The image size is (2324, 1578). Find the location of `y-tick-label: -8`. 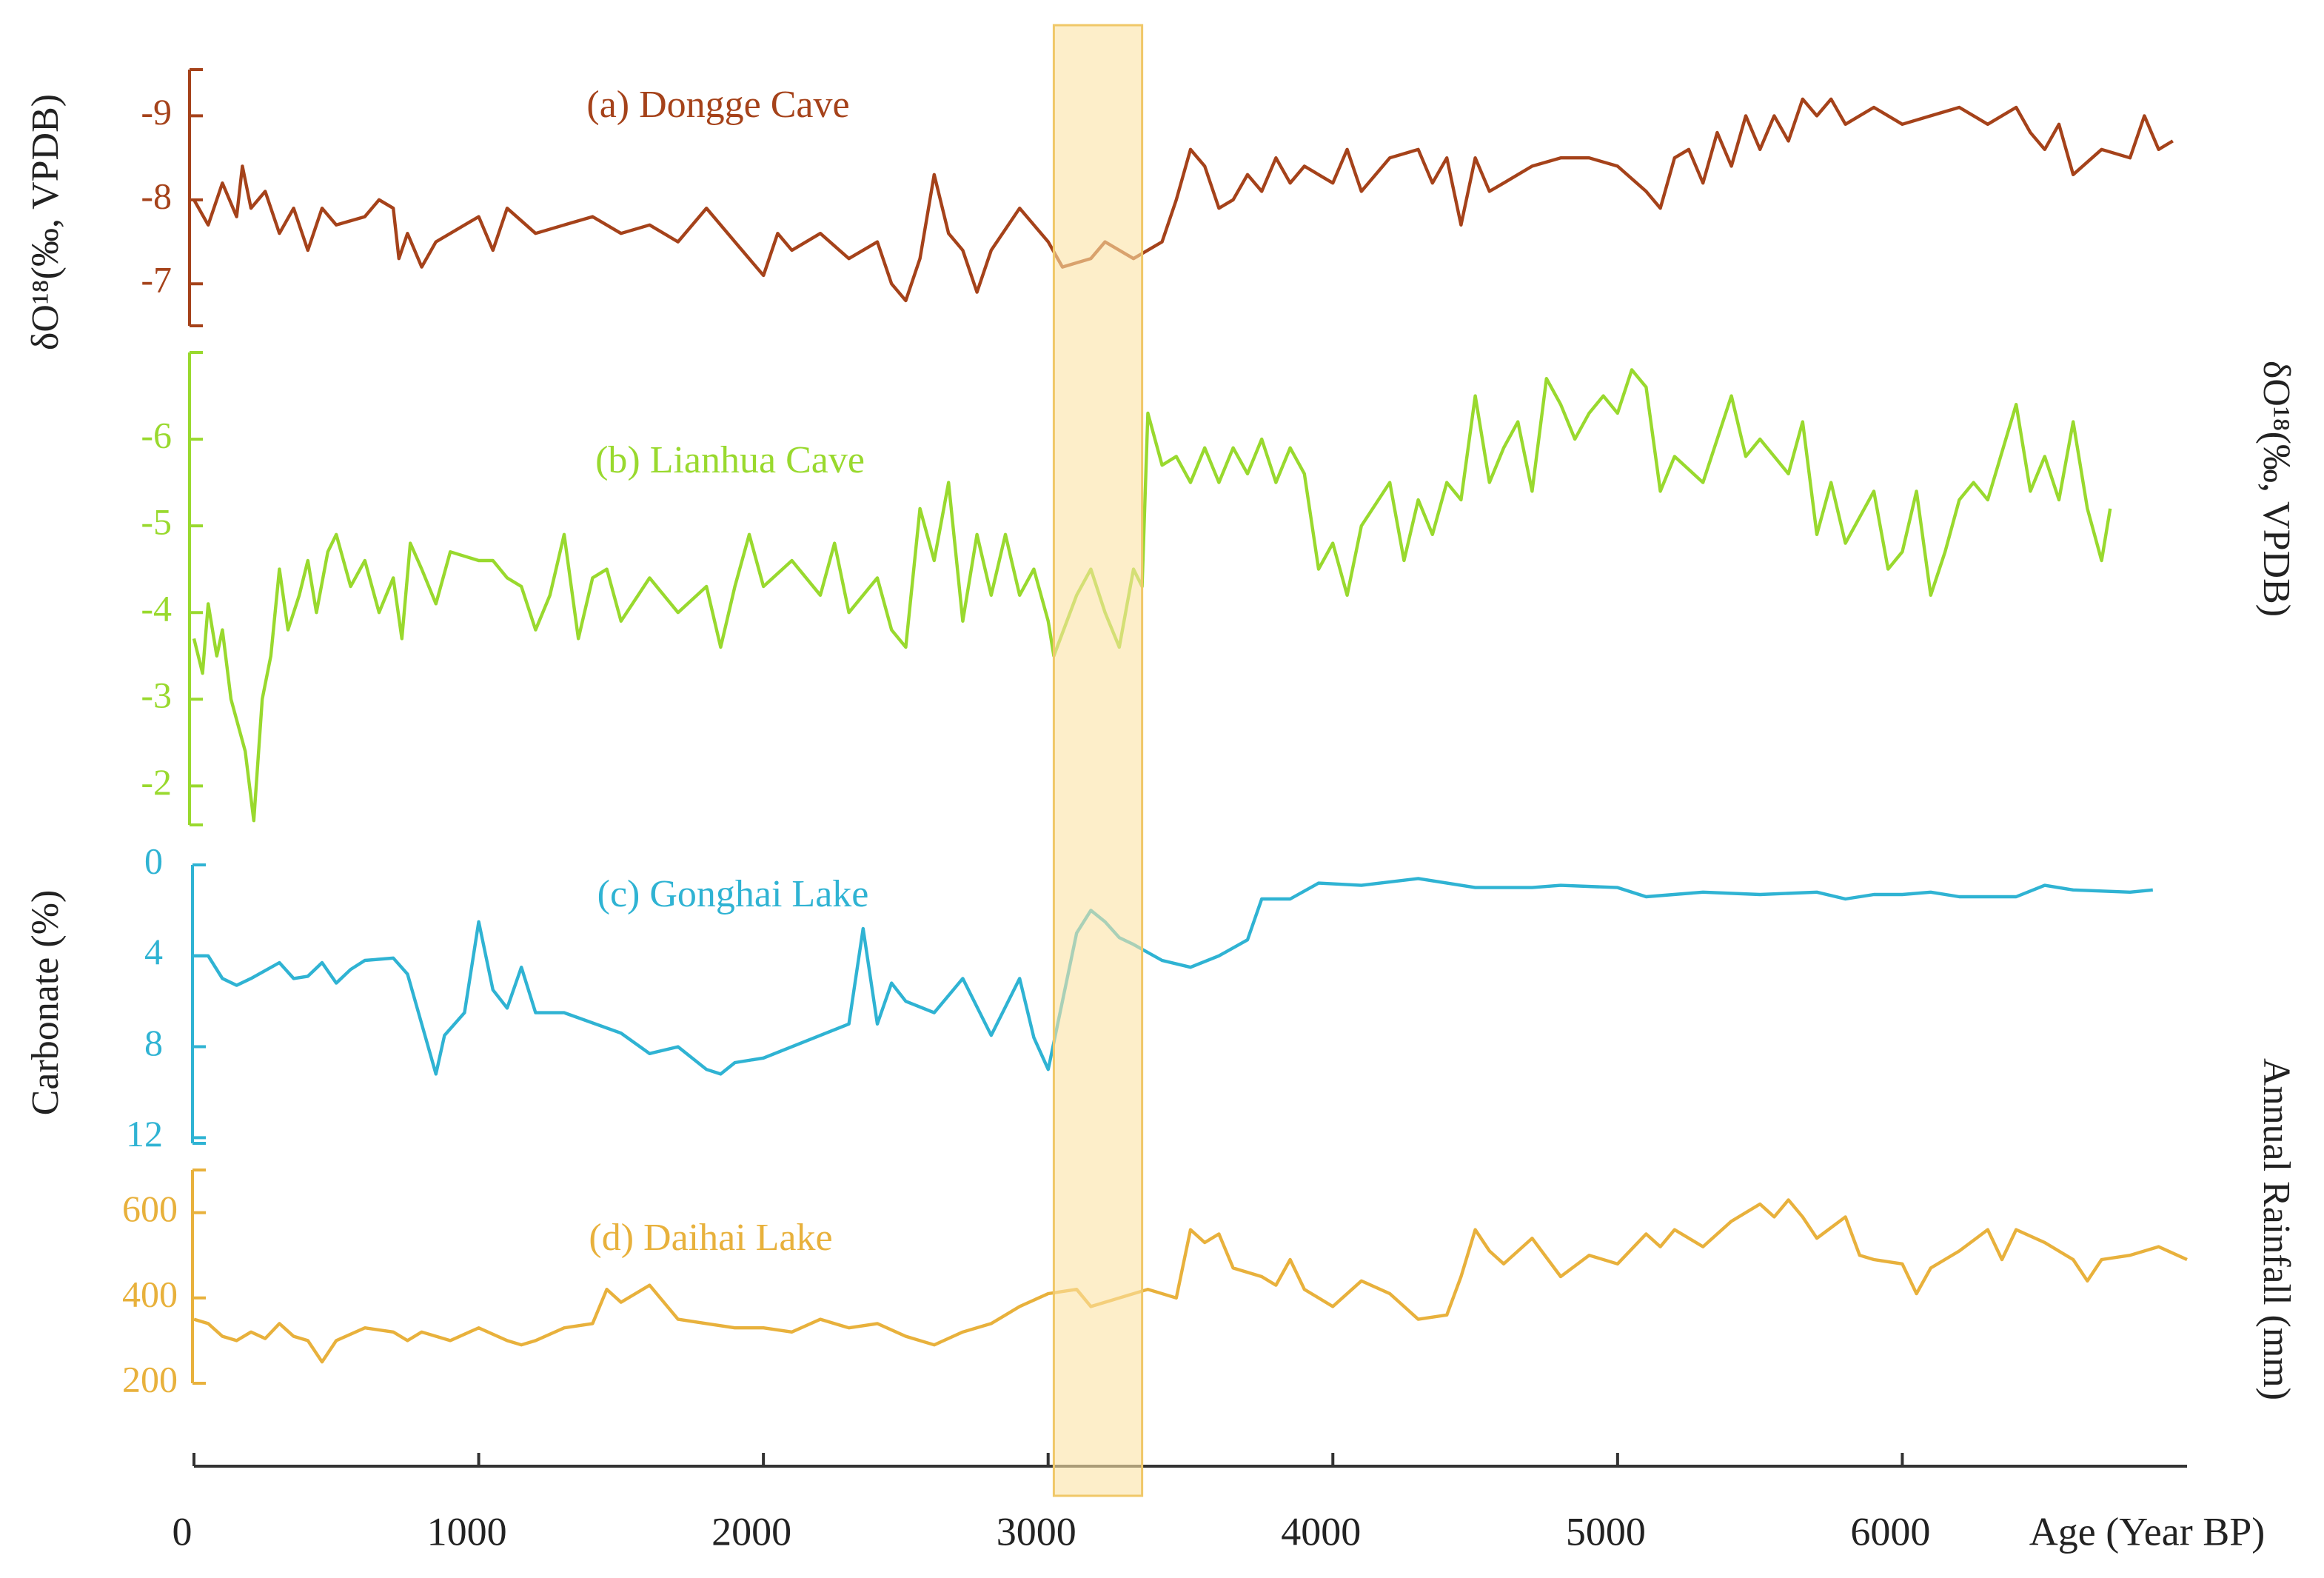

y-tick-label: -8 is located at coordinates (156, 195).